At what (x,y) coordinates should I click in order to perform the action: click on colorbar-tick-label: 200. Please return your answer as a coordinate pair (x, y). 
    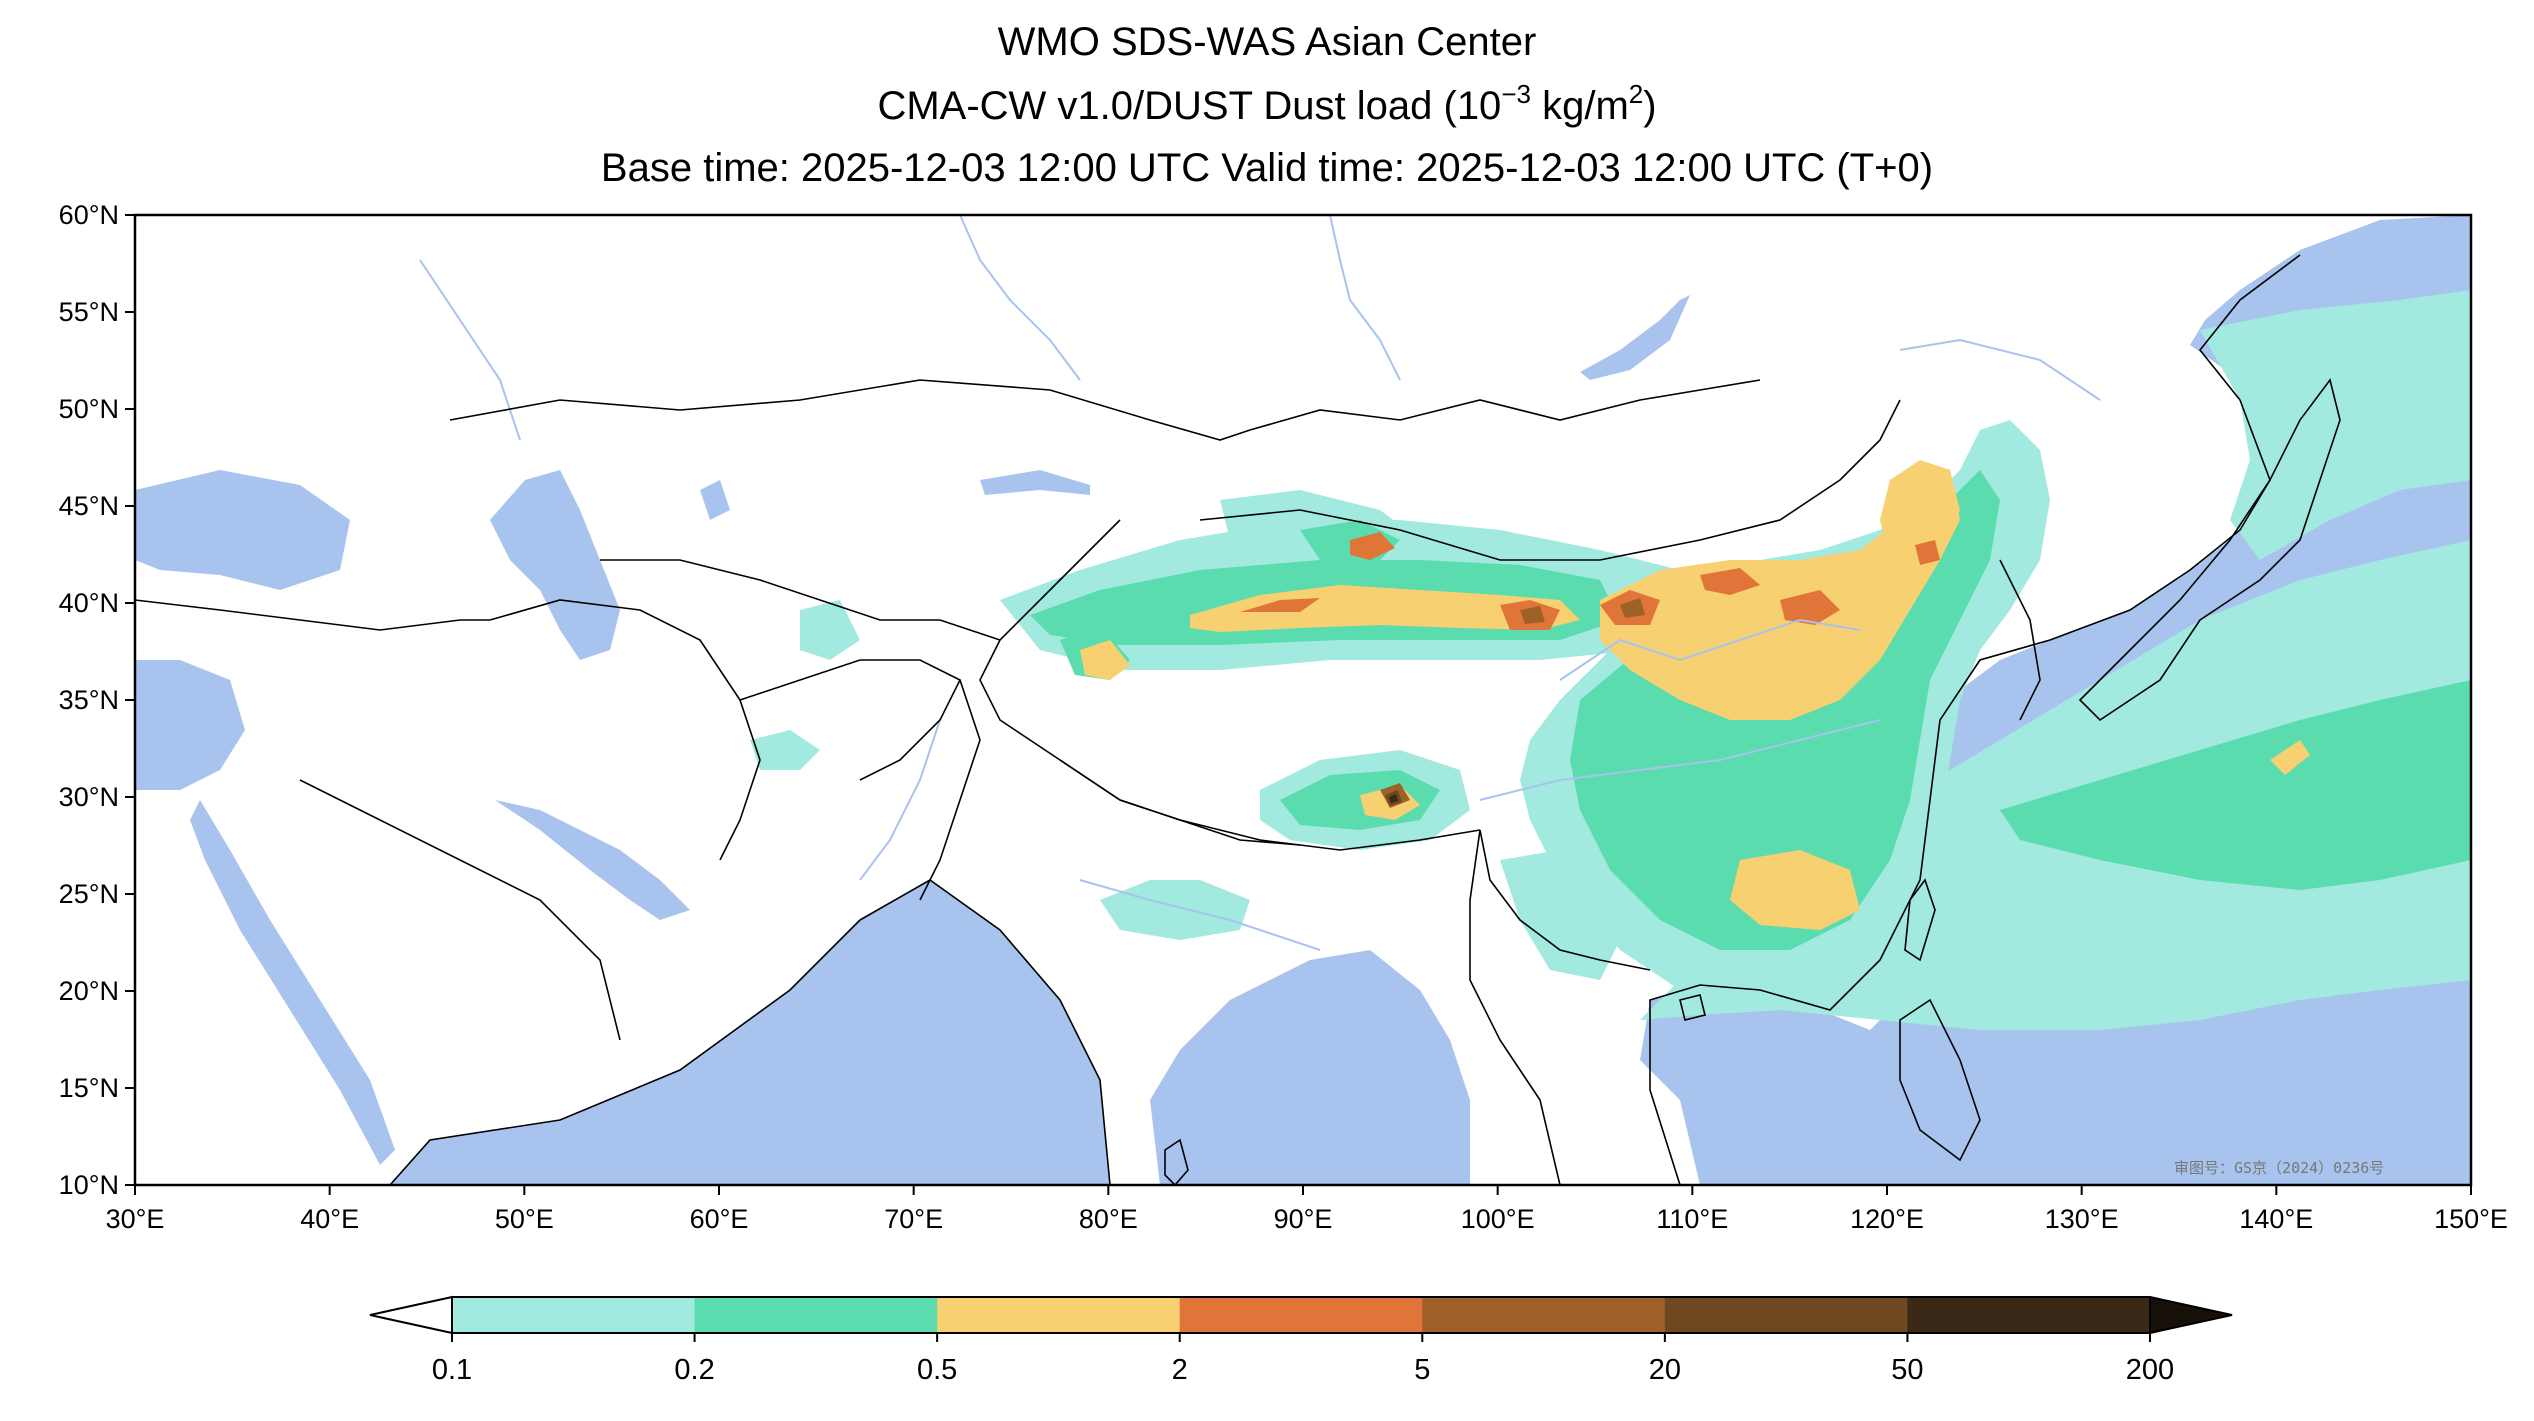
    Looking at the image, I should click on (2150, 1370).